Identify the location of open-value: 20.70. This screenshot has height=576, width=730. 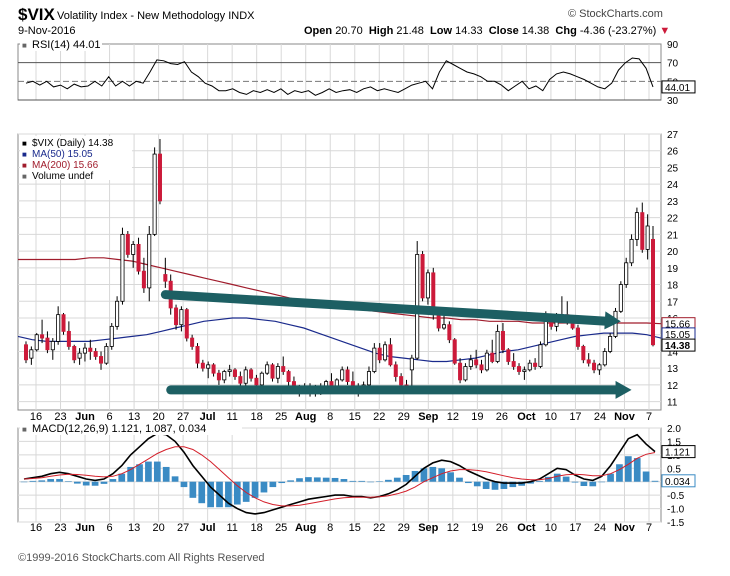
(349, 31).